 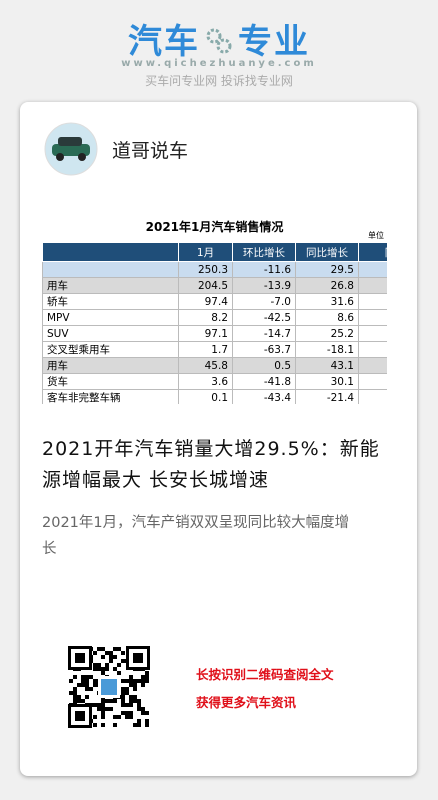 I want to click on logo-left: 汽车, so click(x=164, y=42).